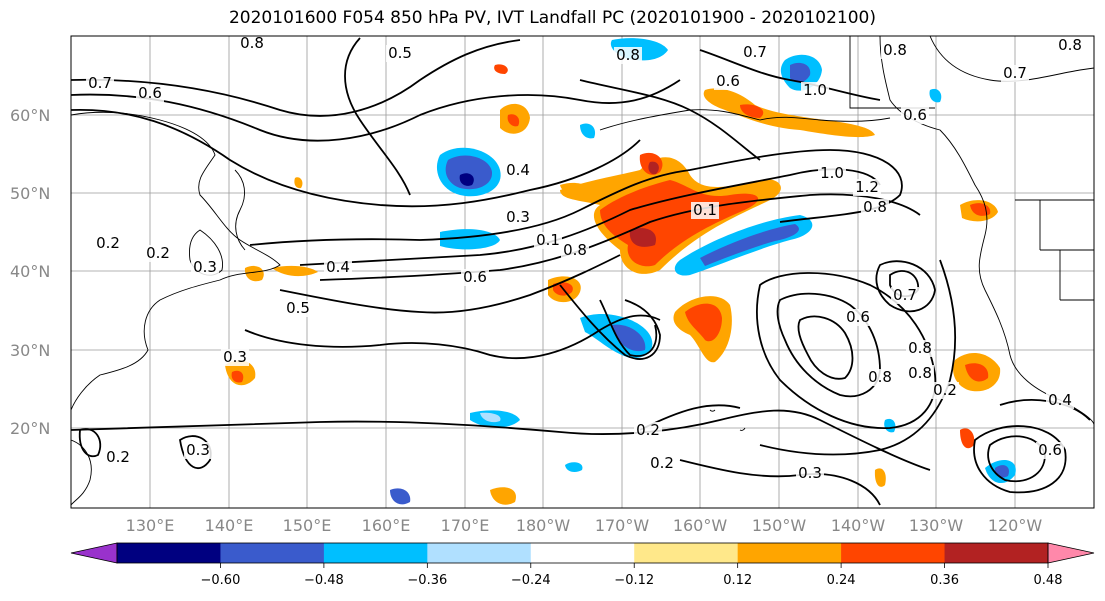 This screenshot has width=1105, height=601. What do you see at coordinates (465, 525) in the screenshot?
I see `lon-label: 170°E` at bounding box center [465, 525].